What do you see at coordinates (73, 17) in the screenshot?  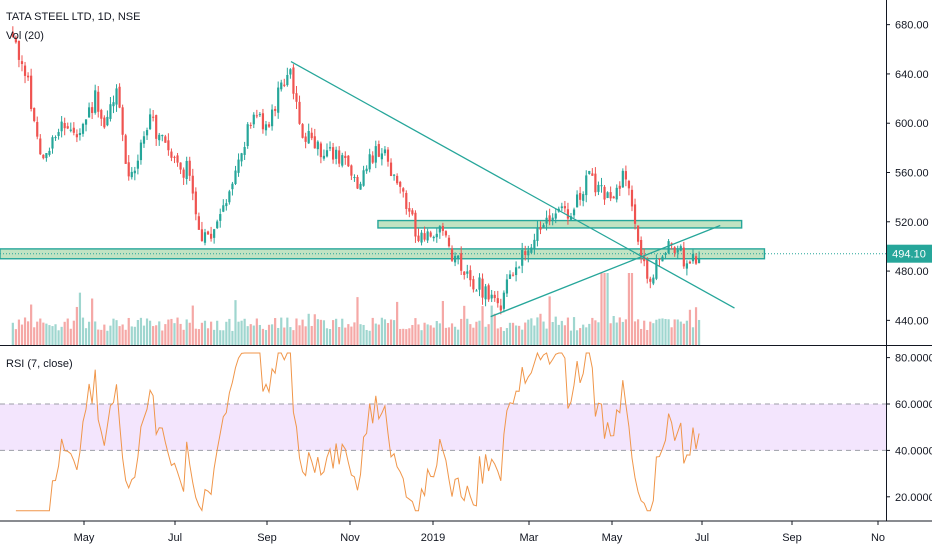 I see `symbol-legend: TATA STEEL LTD, 1D, NSE` at bounding box center [73, 17].